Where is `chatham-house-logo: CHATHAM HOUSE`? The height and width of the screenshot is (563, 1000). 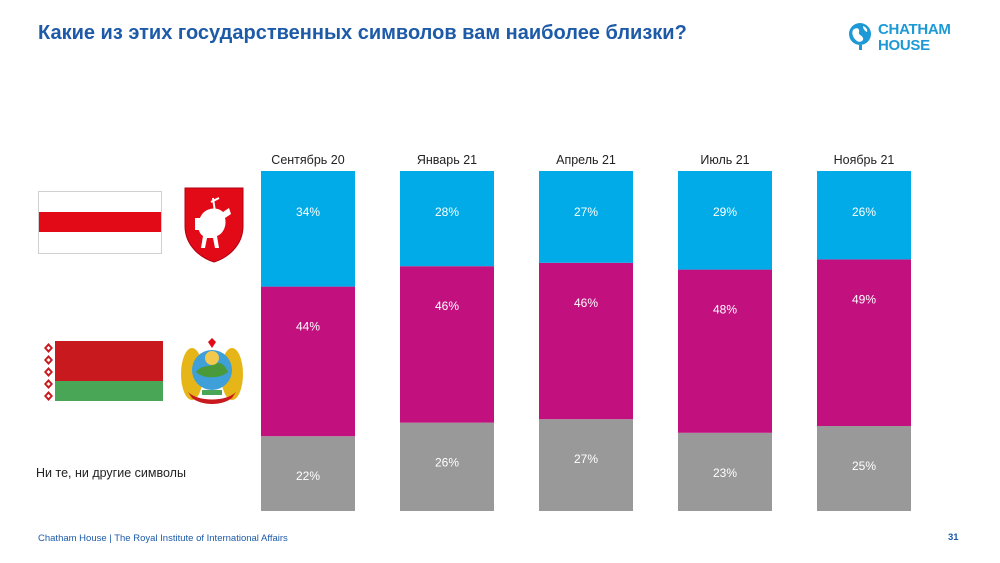
chatham-house-logo: CHATHAM HOUSE is located at coordinates (908, 40).